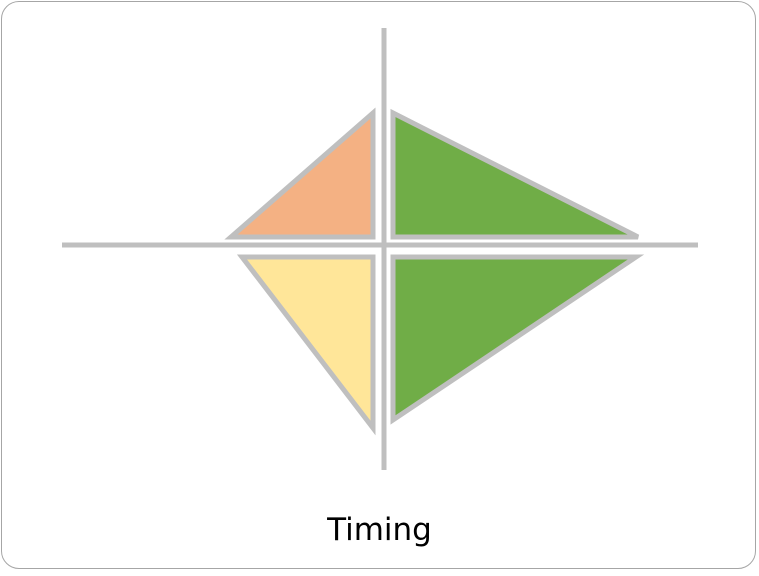 The image size is (759, 576). I want to click on triangle-bottom-left, so click(306, 345).